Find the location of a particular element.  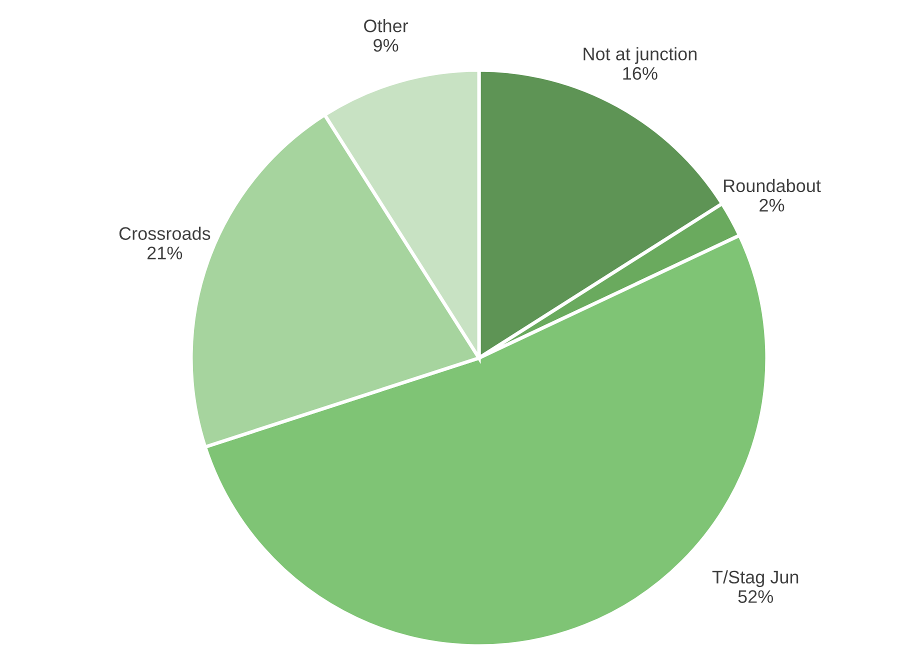

data-label: 21% is located at coordinates (165, 253).